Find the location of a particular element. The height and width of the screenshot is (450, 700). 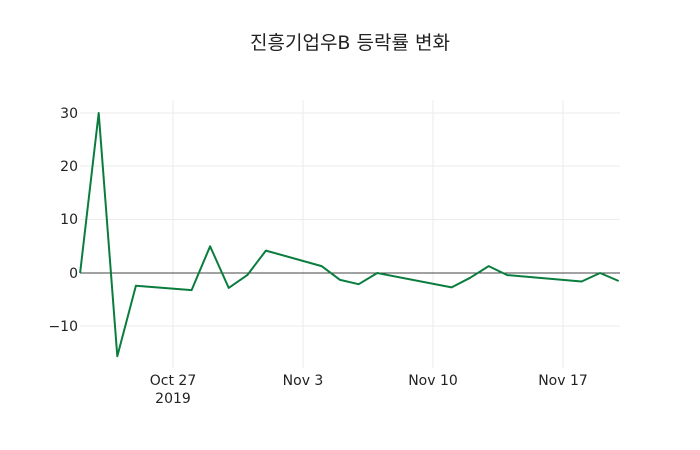

ytick-30: 30 is located at coordinates (69, 114).